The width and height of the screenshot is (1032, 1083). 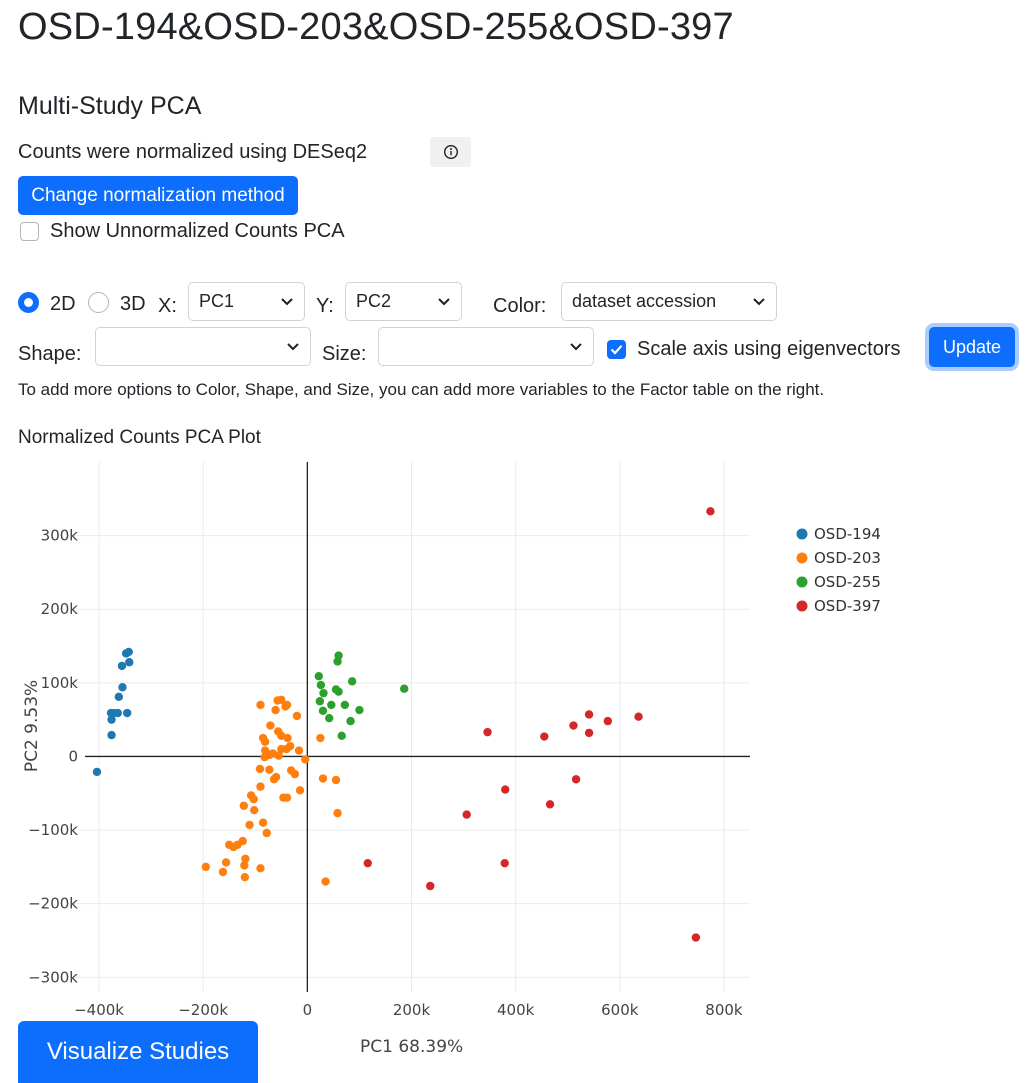 I want to click on show-unnormalized-label: Show Unnormalized Counts PCA, so click(x=197, y=231).